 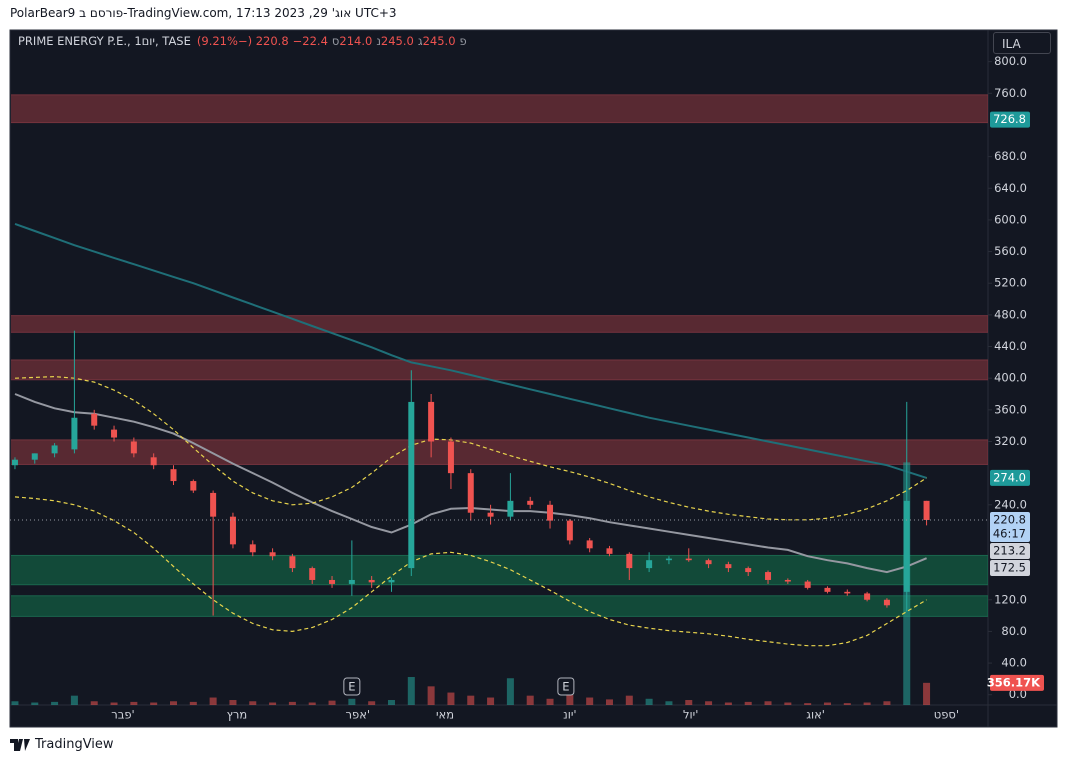 I want to click on legend-text: PRIME ENERGY P.E., 1יום, TASE, so click(x=104, y=41).